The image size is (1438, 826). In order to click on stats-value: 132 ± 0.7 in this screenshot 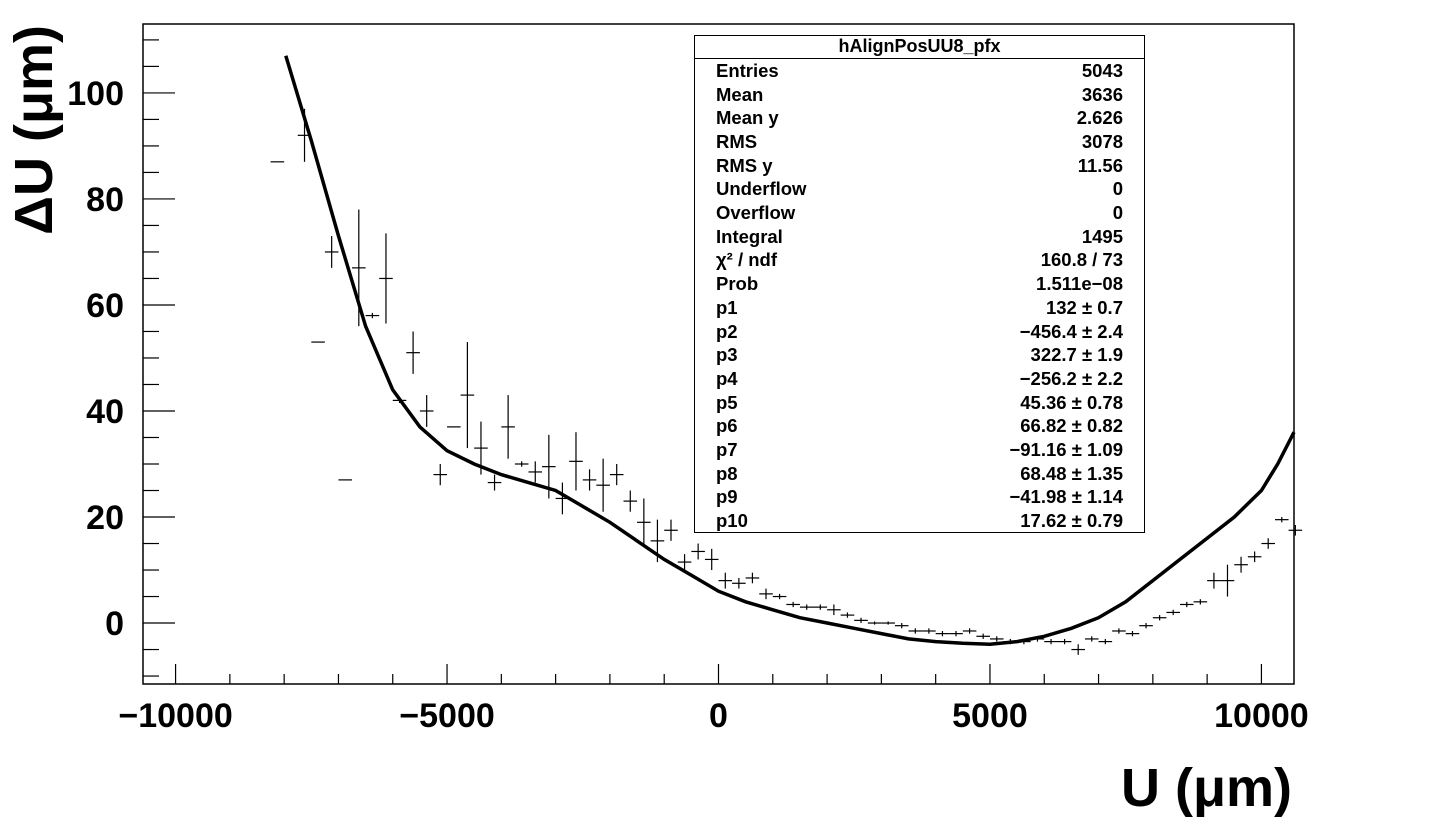, I will do `click(1084, 307)`.